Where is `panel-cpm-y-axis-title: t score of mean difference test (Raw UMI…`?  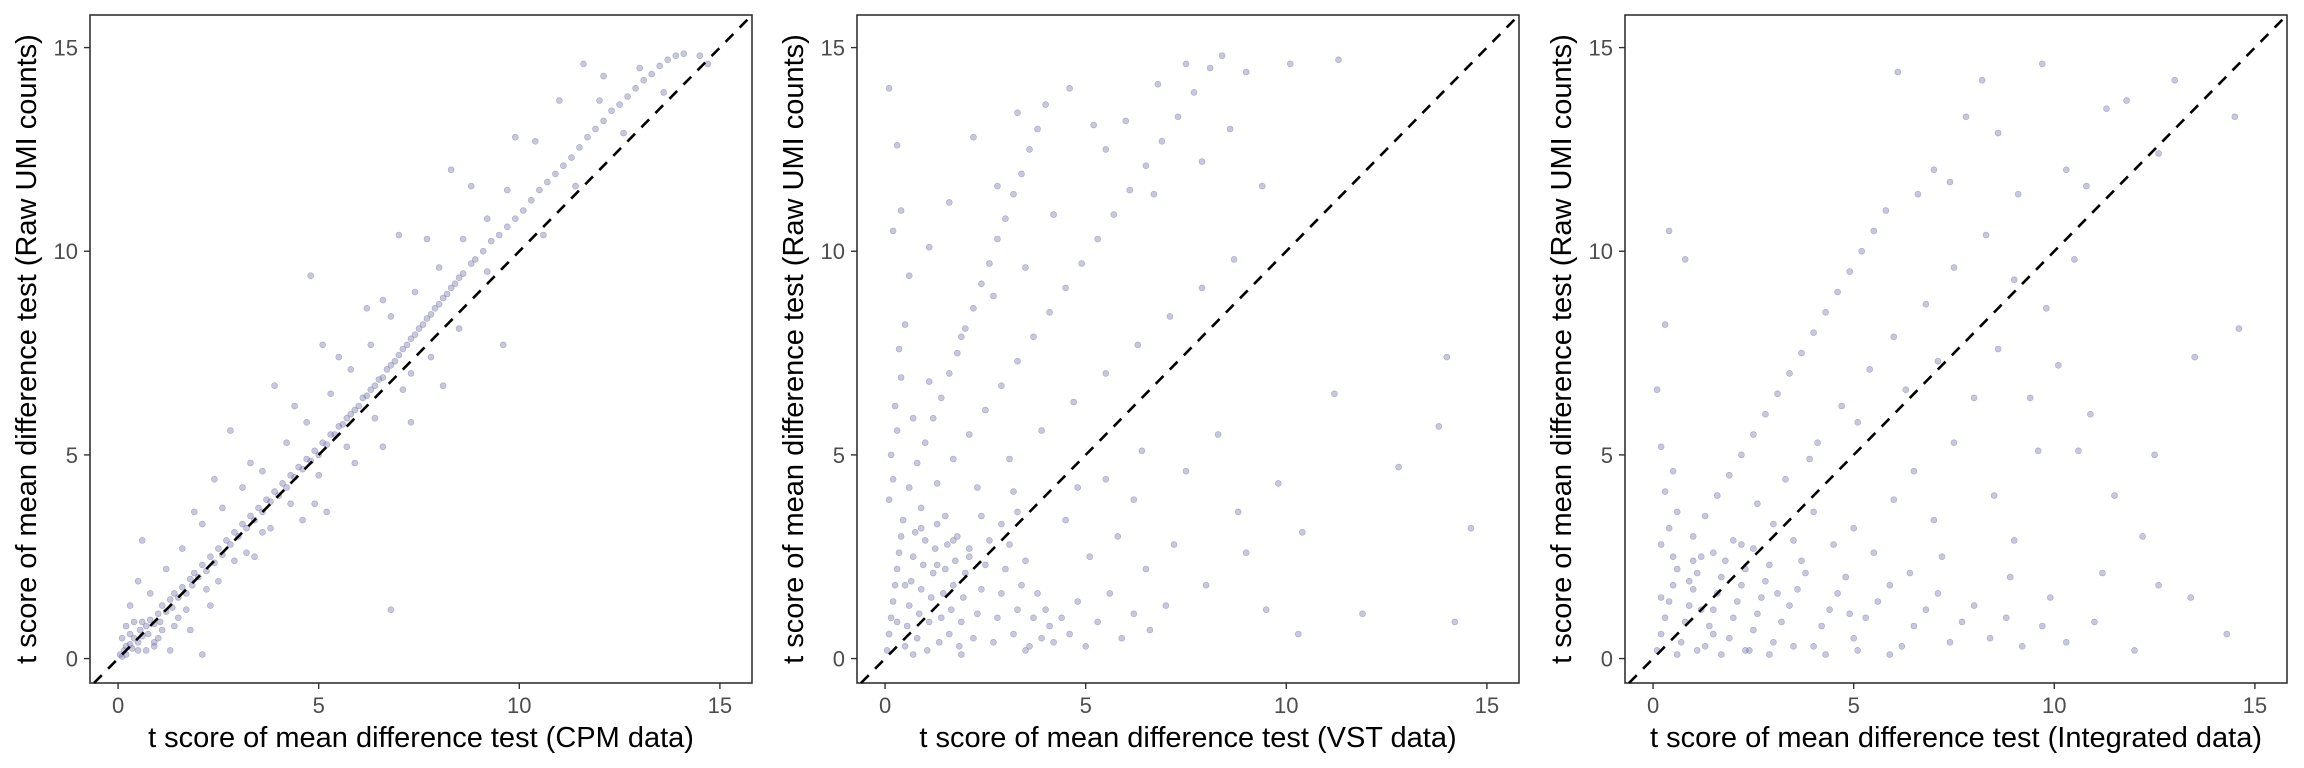 panel-cpm-y-axis-title: t score of mean difference test (Raw UMI… is located at coordinates (27, 349).